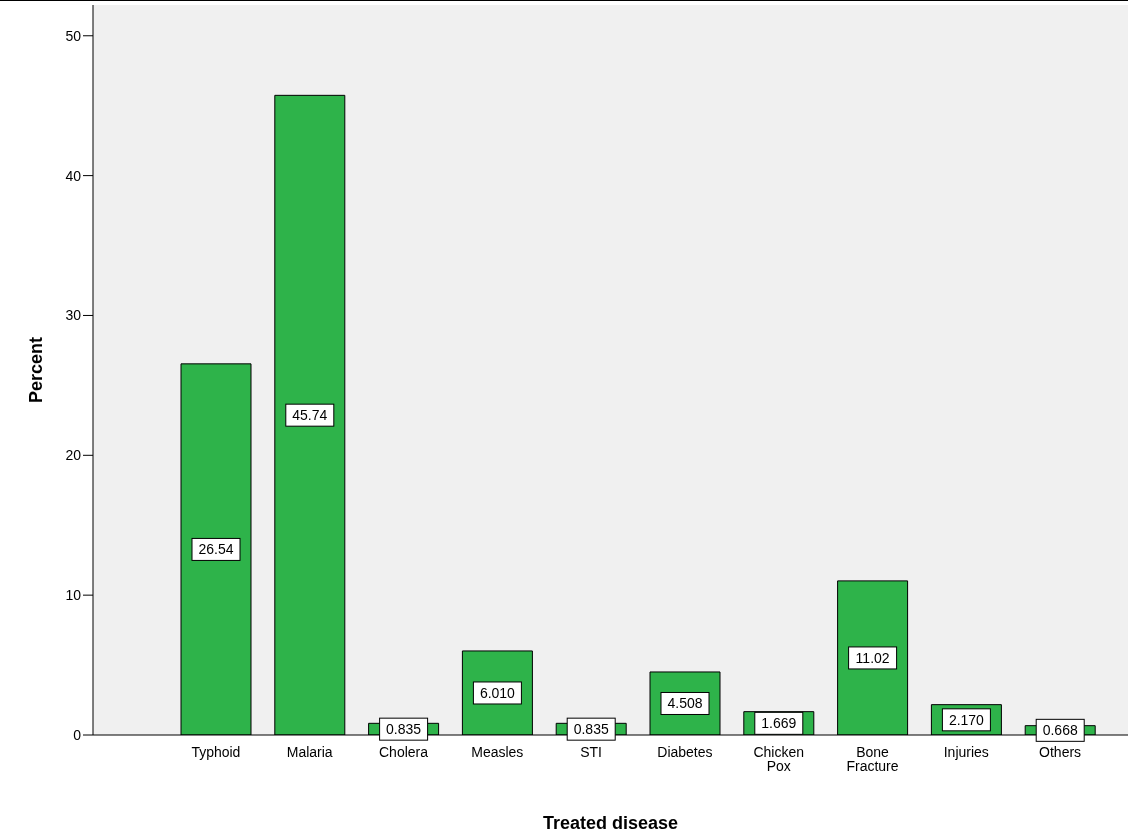 The image size is (1128, 839). Describe the element at coordinates (779, 723) in the screenshot. I see `data-label: 1.669` at that location.